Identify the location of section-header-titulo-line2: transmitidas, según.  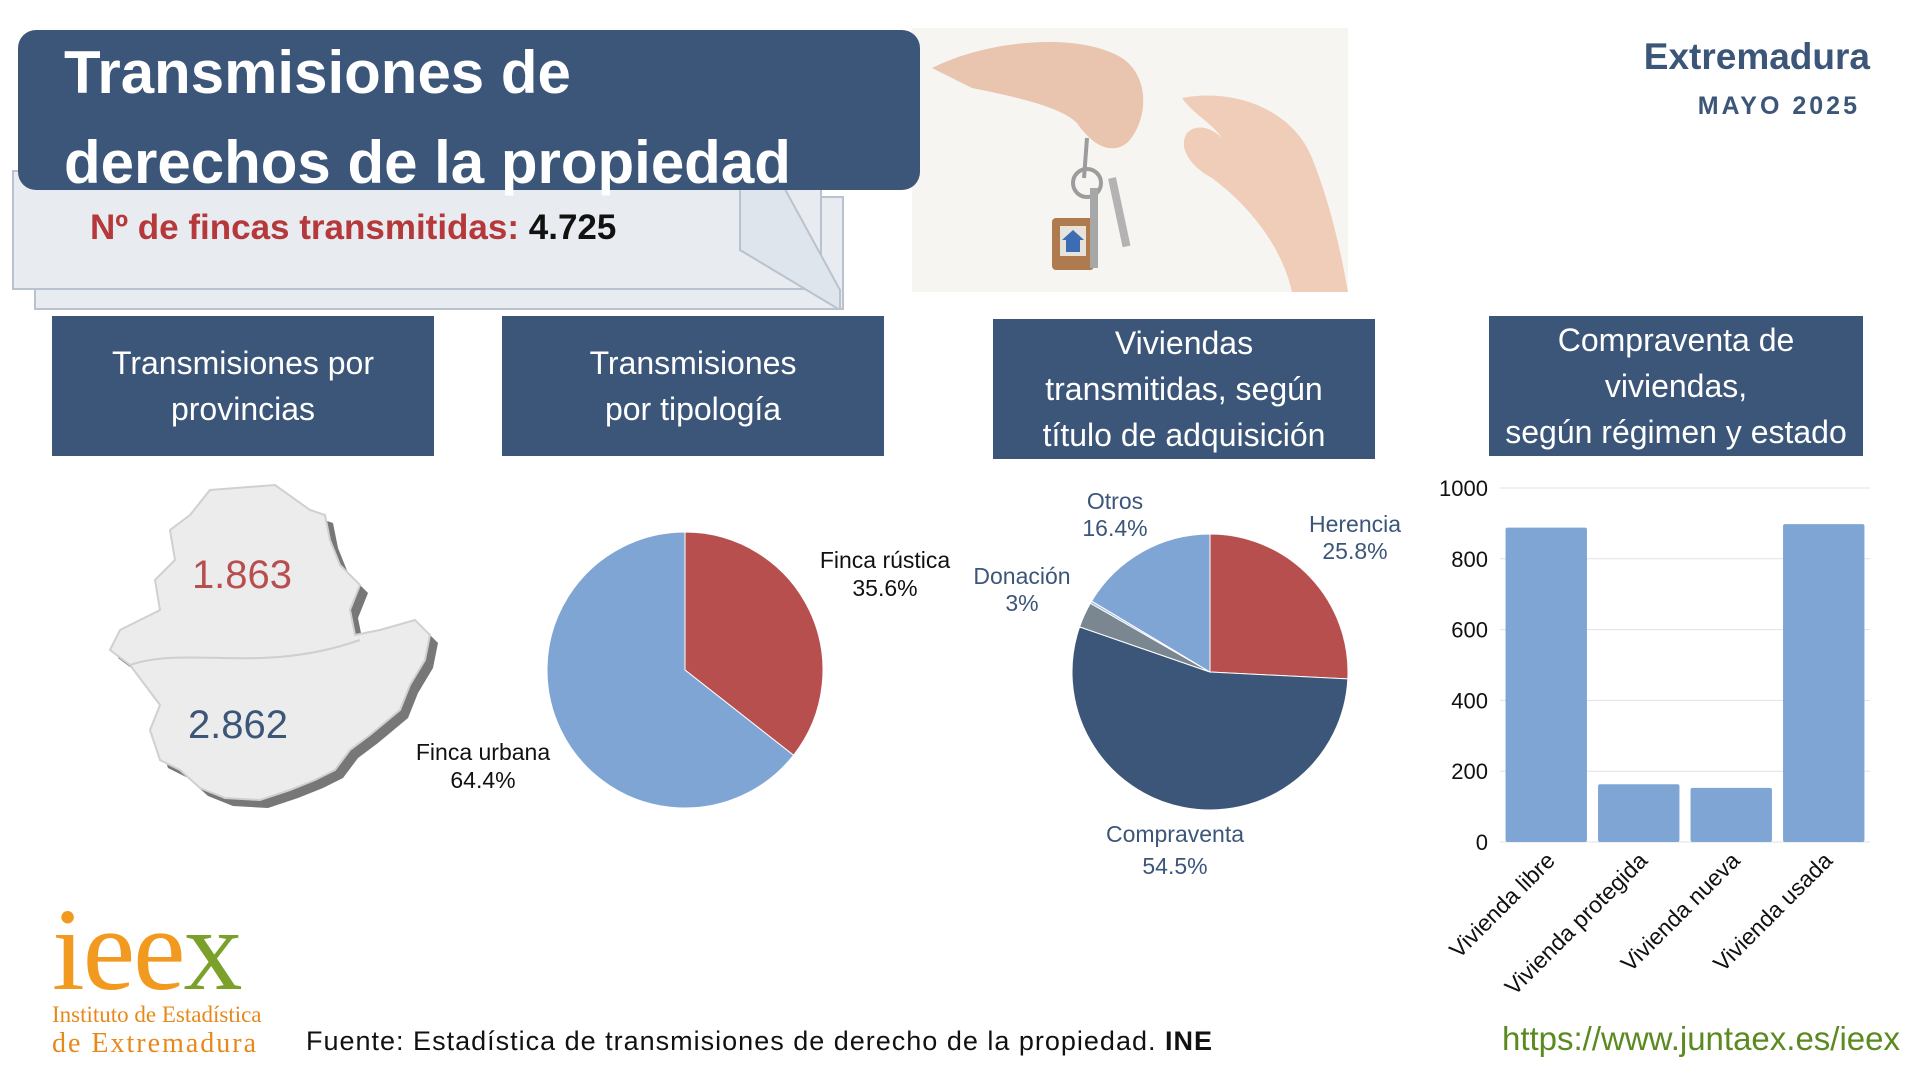
(1184, 389).